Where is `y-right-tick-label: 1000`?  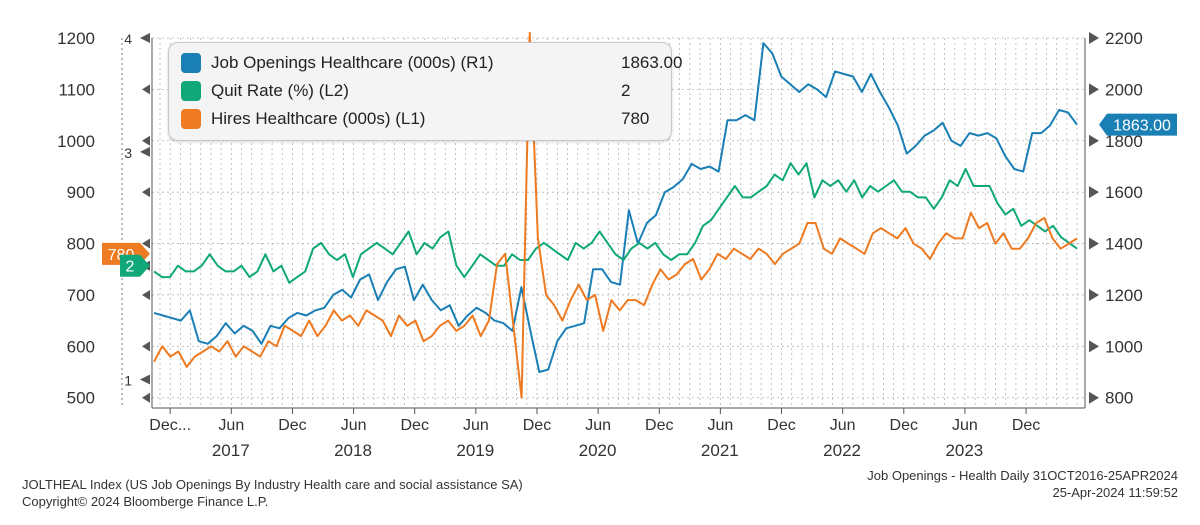 y-right-tick-label: 1000 is located at coordinates (1124, 346).